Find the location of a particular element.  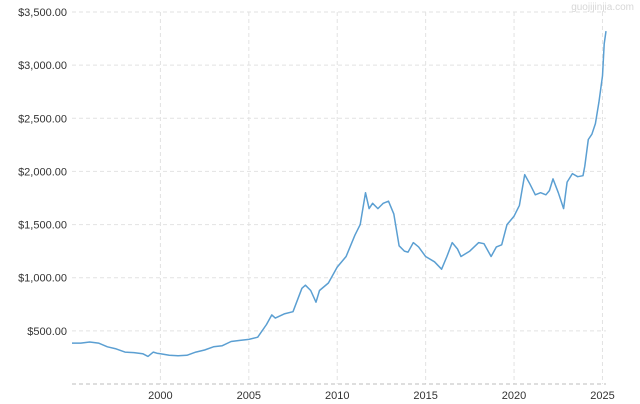

x-tick-label: 2020 is located at coordinates (514, 396).